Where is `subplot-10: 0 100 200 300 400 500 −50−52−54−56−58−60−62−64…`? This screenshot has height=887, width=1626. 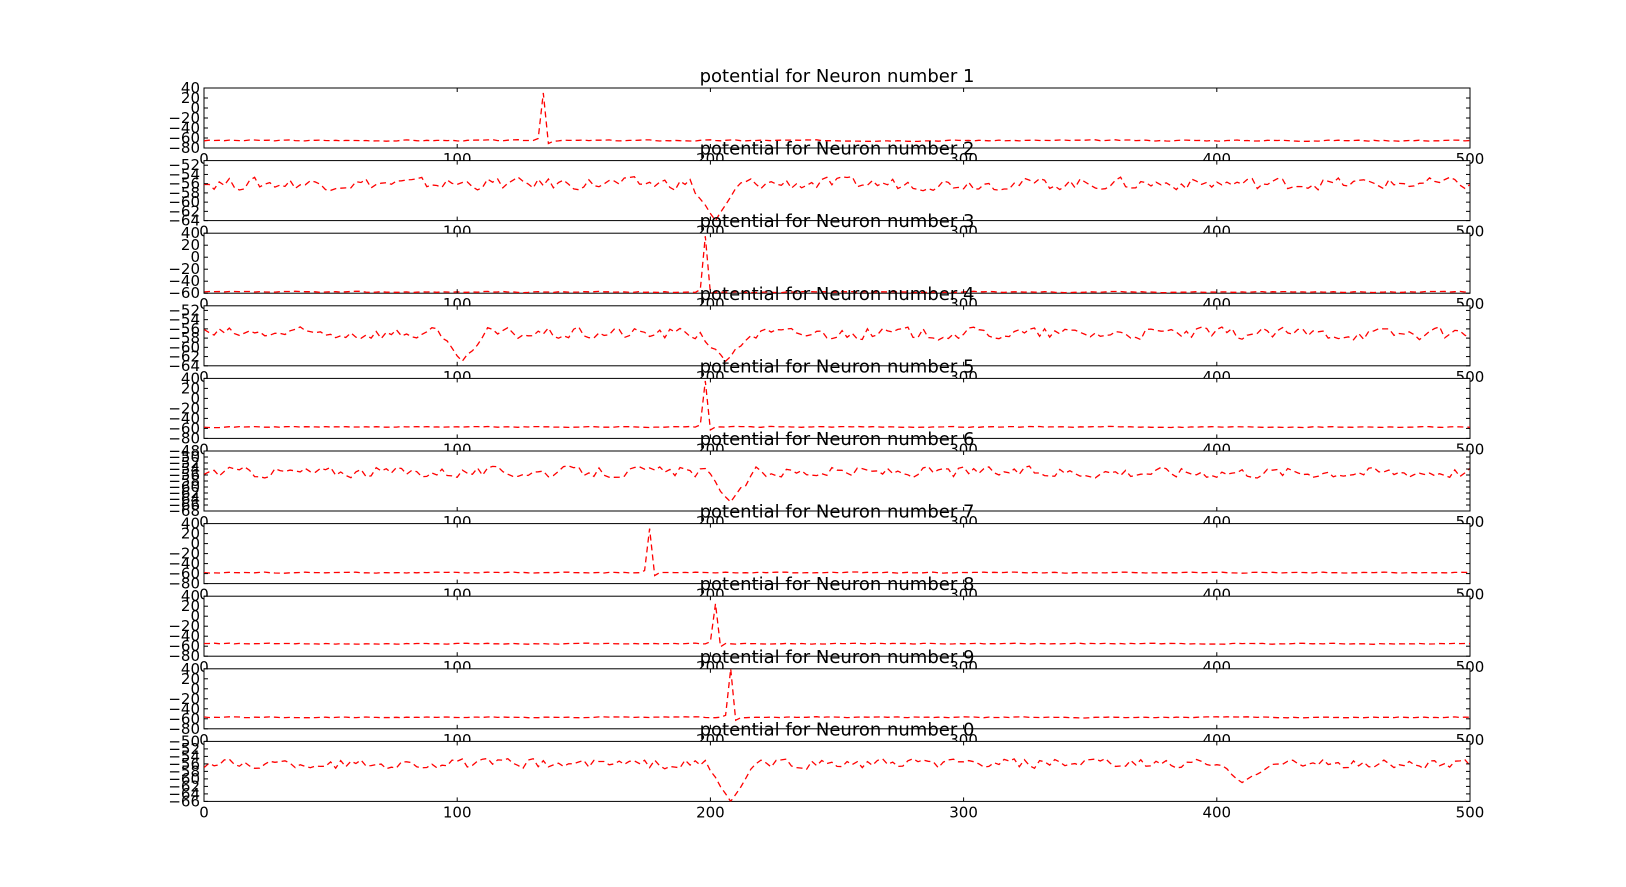
subplot-10: 0 100 200 300 400 500 −50−52−54−56−58−60−62−64… is located at coordinates (826, 770).